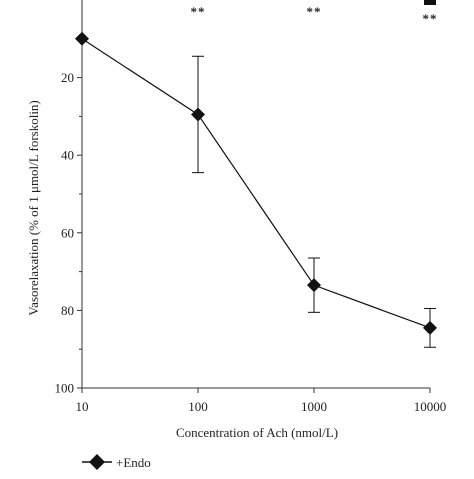  What do you see at coordinates (82, 406) in the screenshot?
I see `x-tick-label: 10` at bounding box center [82, 406].